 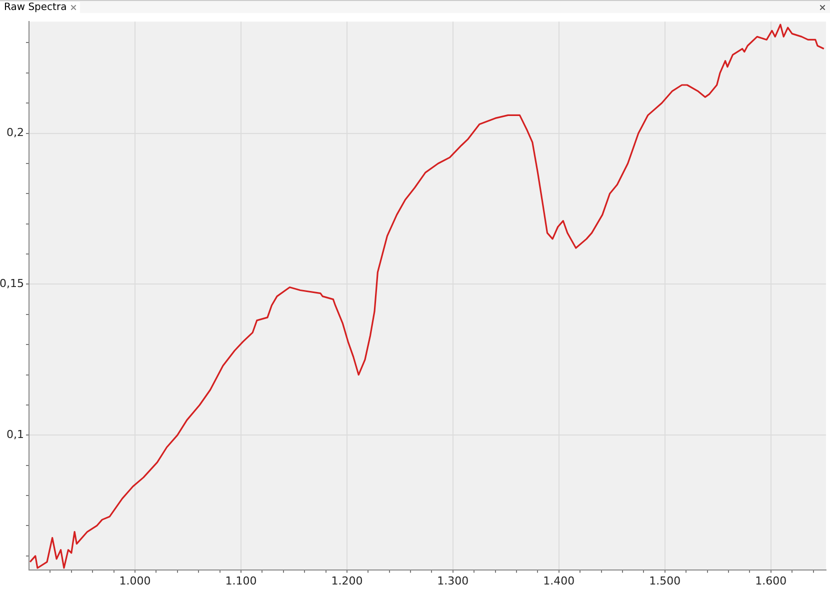 I want to click on chart-title: Raw Spectra, so click(x=35, y=7).